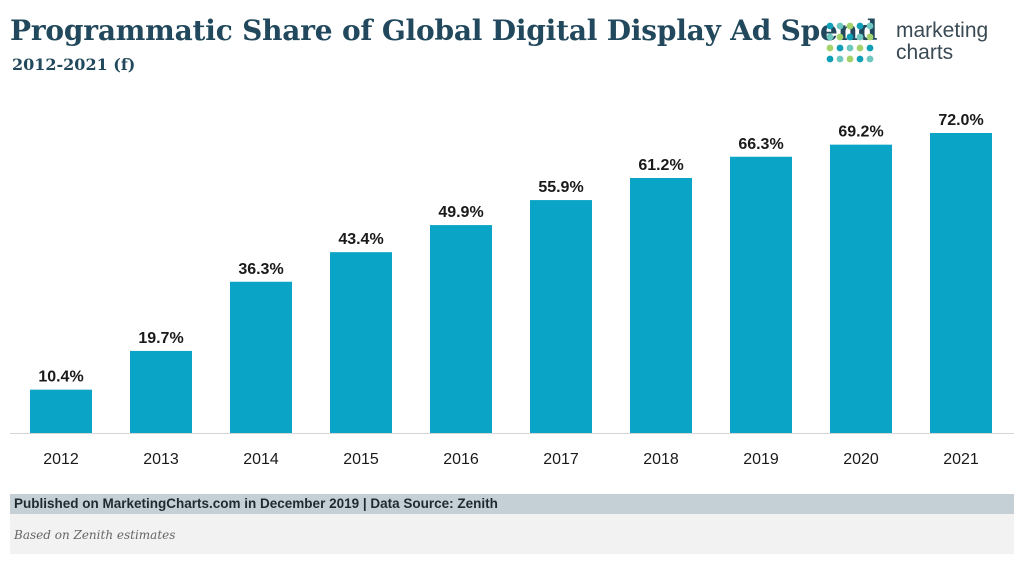  Describe the element at coordinates (512, 504) in the screenshot. I see `footer-band` at that location.